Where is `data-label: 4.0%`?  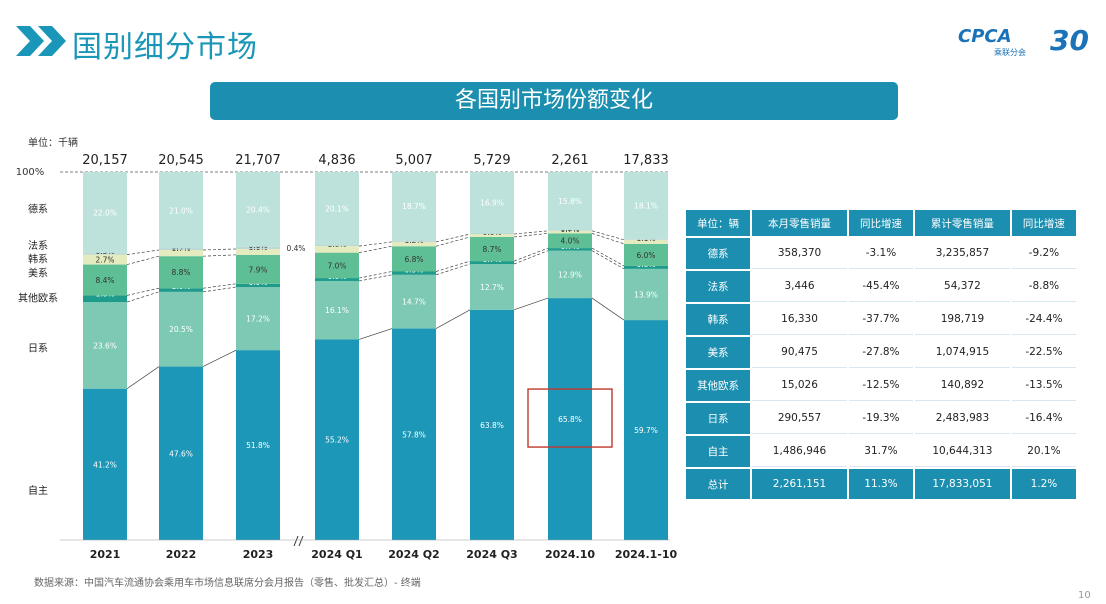 data-label: 4.0% is located at coordinates (569, 241).